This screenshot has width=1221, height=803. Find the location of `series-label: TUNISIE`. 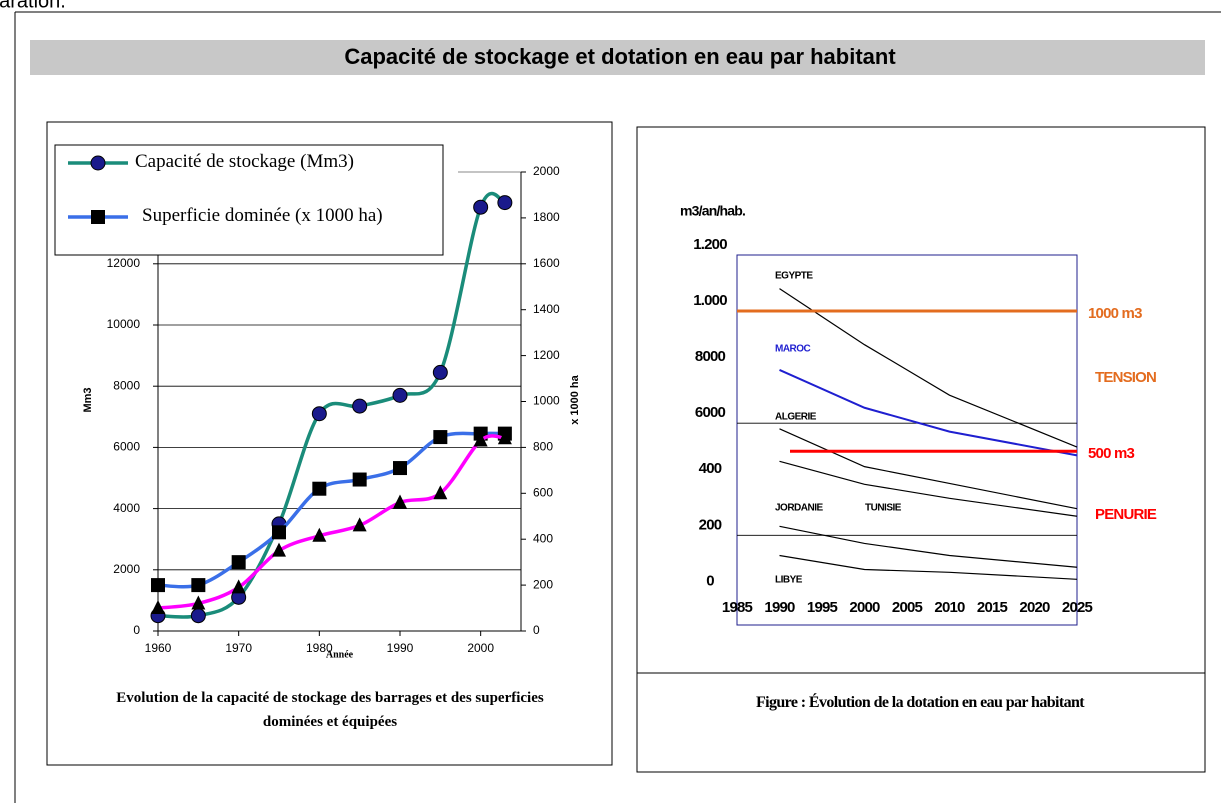

series-label: TUNISIE is located at coordinates (883, 508).